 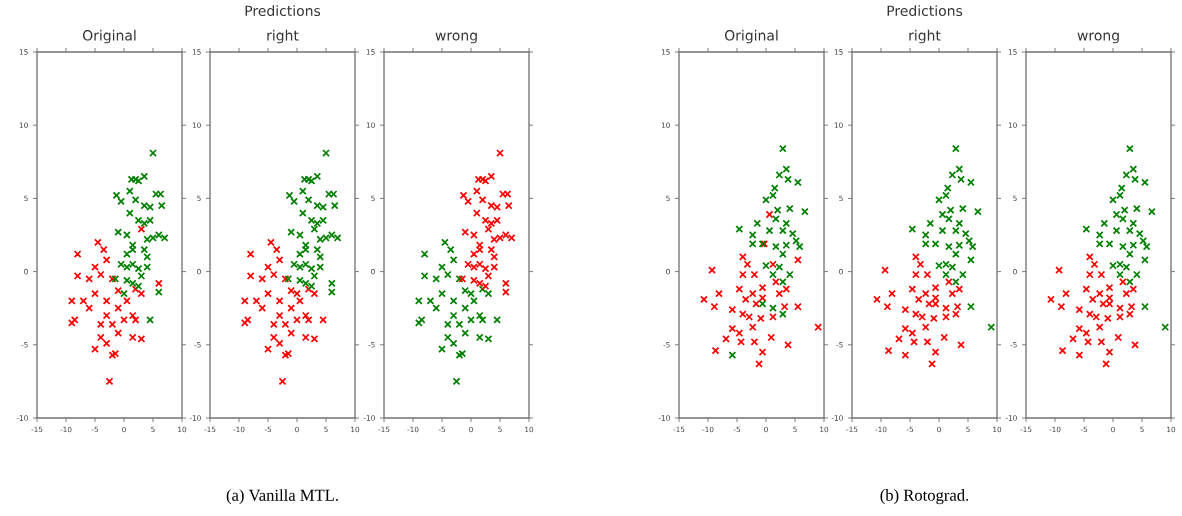 What do you see at coordinates (283, 11) in the screenshot?
I see `text: Predictions` at bounding box center [283, 11].